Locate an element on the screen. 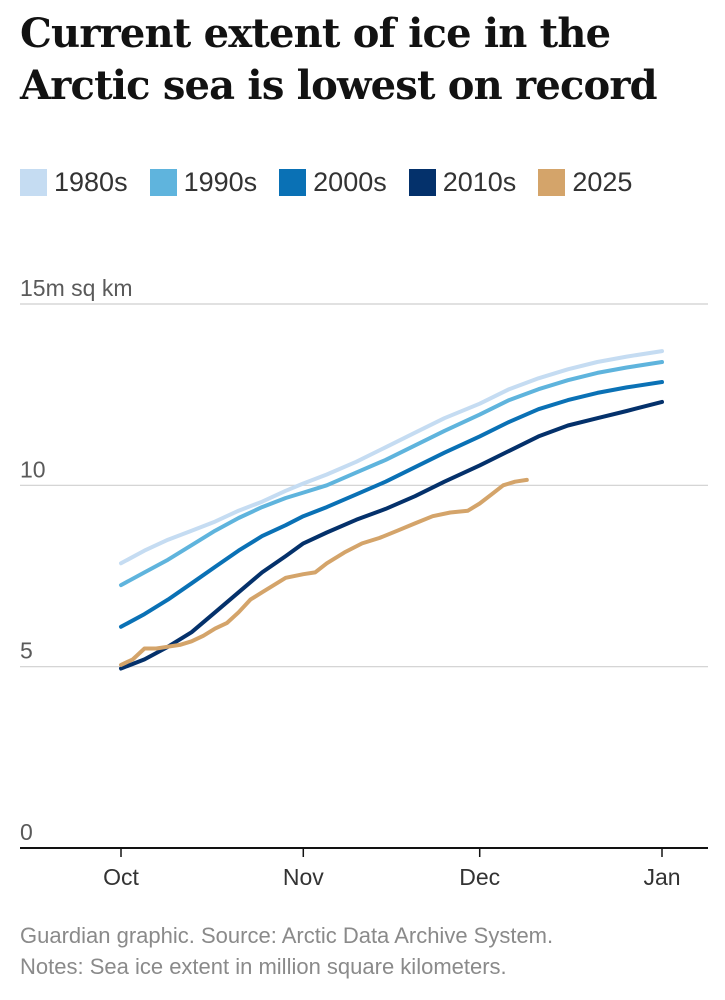  legend-item-2010s: 2010s is located at coordinates (462, 182).